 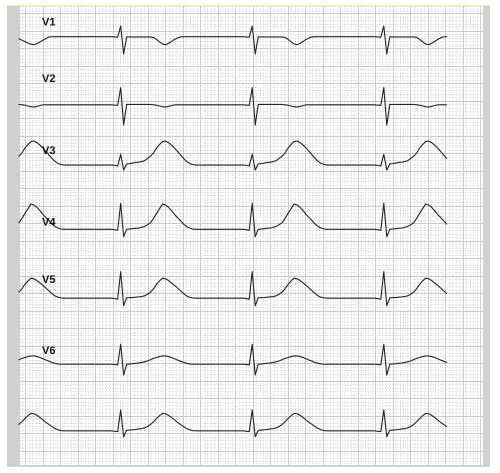 What do you see at coordinates (49, 79) in the screenshot?
I see `chart-title: V2` at bounding box center [49, 79].